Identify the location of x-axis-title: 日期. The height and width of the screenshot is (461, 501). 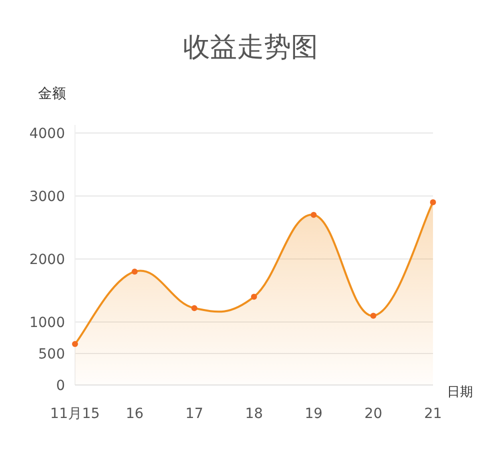
(460, 392).